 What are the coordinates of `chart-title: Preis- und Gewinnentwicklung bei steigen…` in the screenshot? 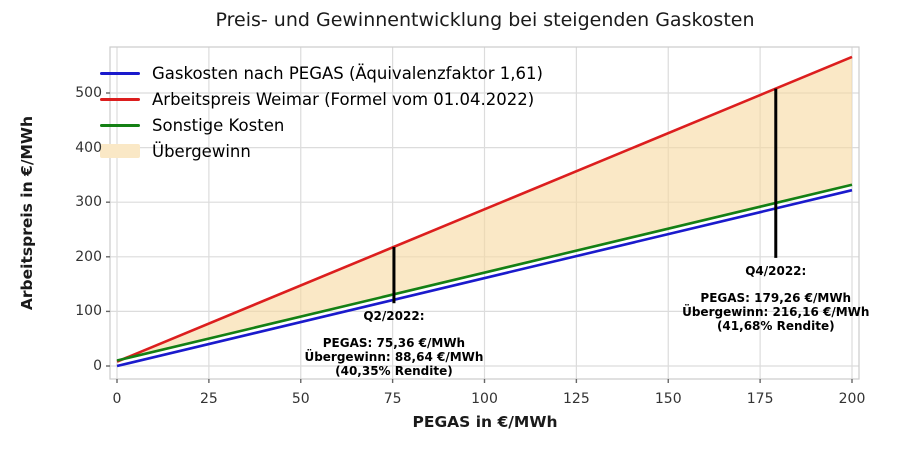 It's located at (485, 20).